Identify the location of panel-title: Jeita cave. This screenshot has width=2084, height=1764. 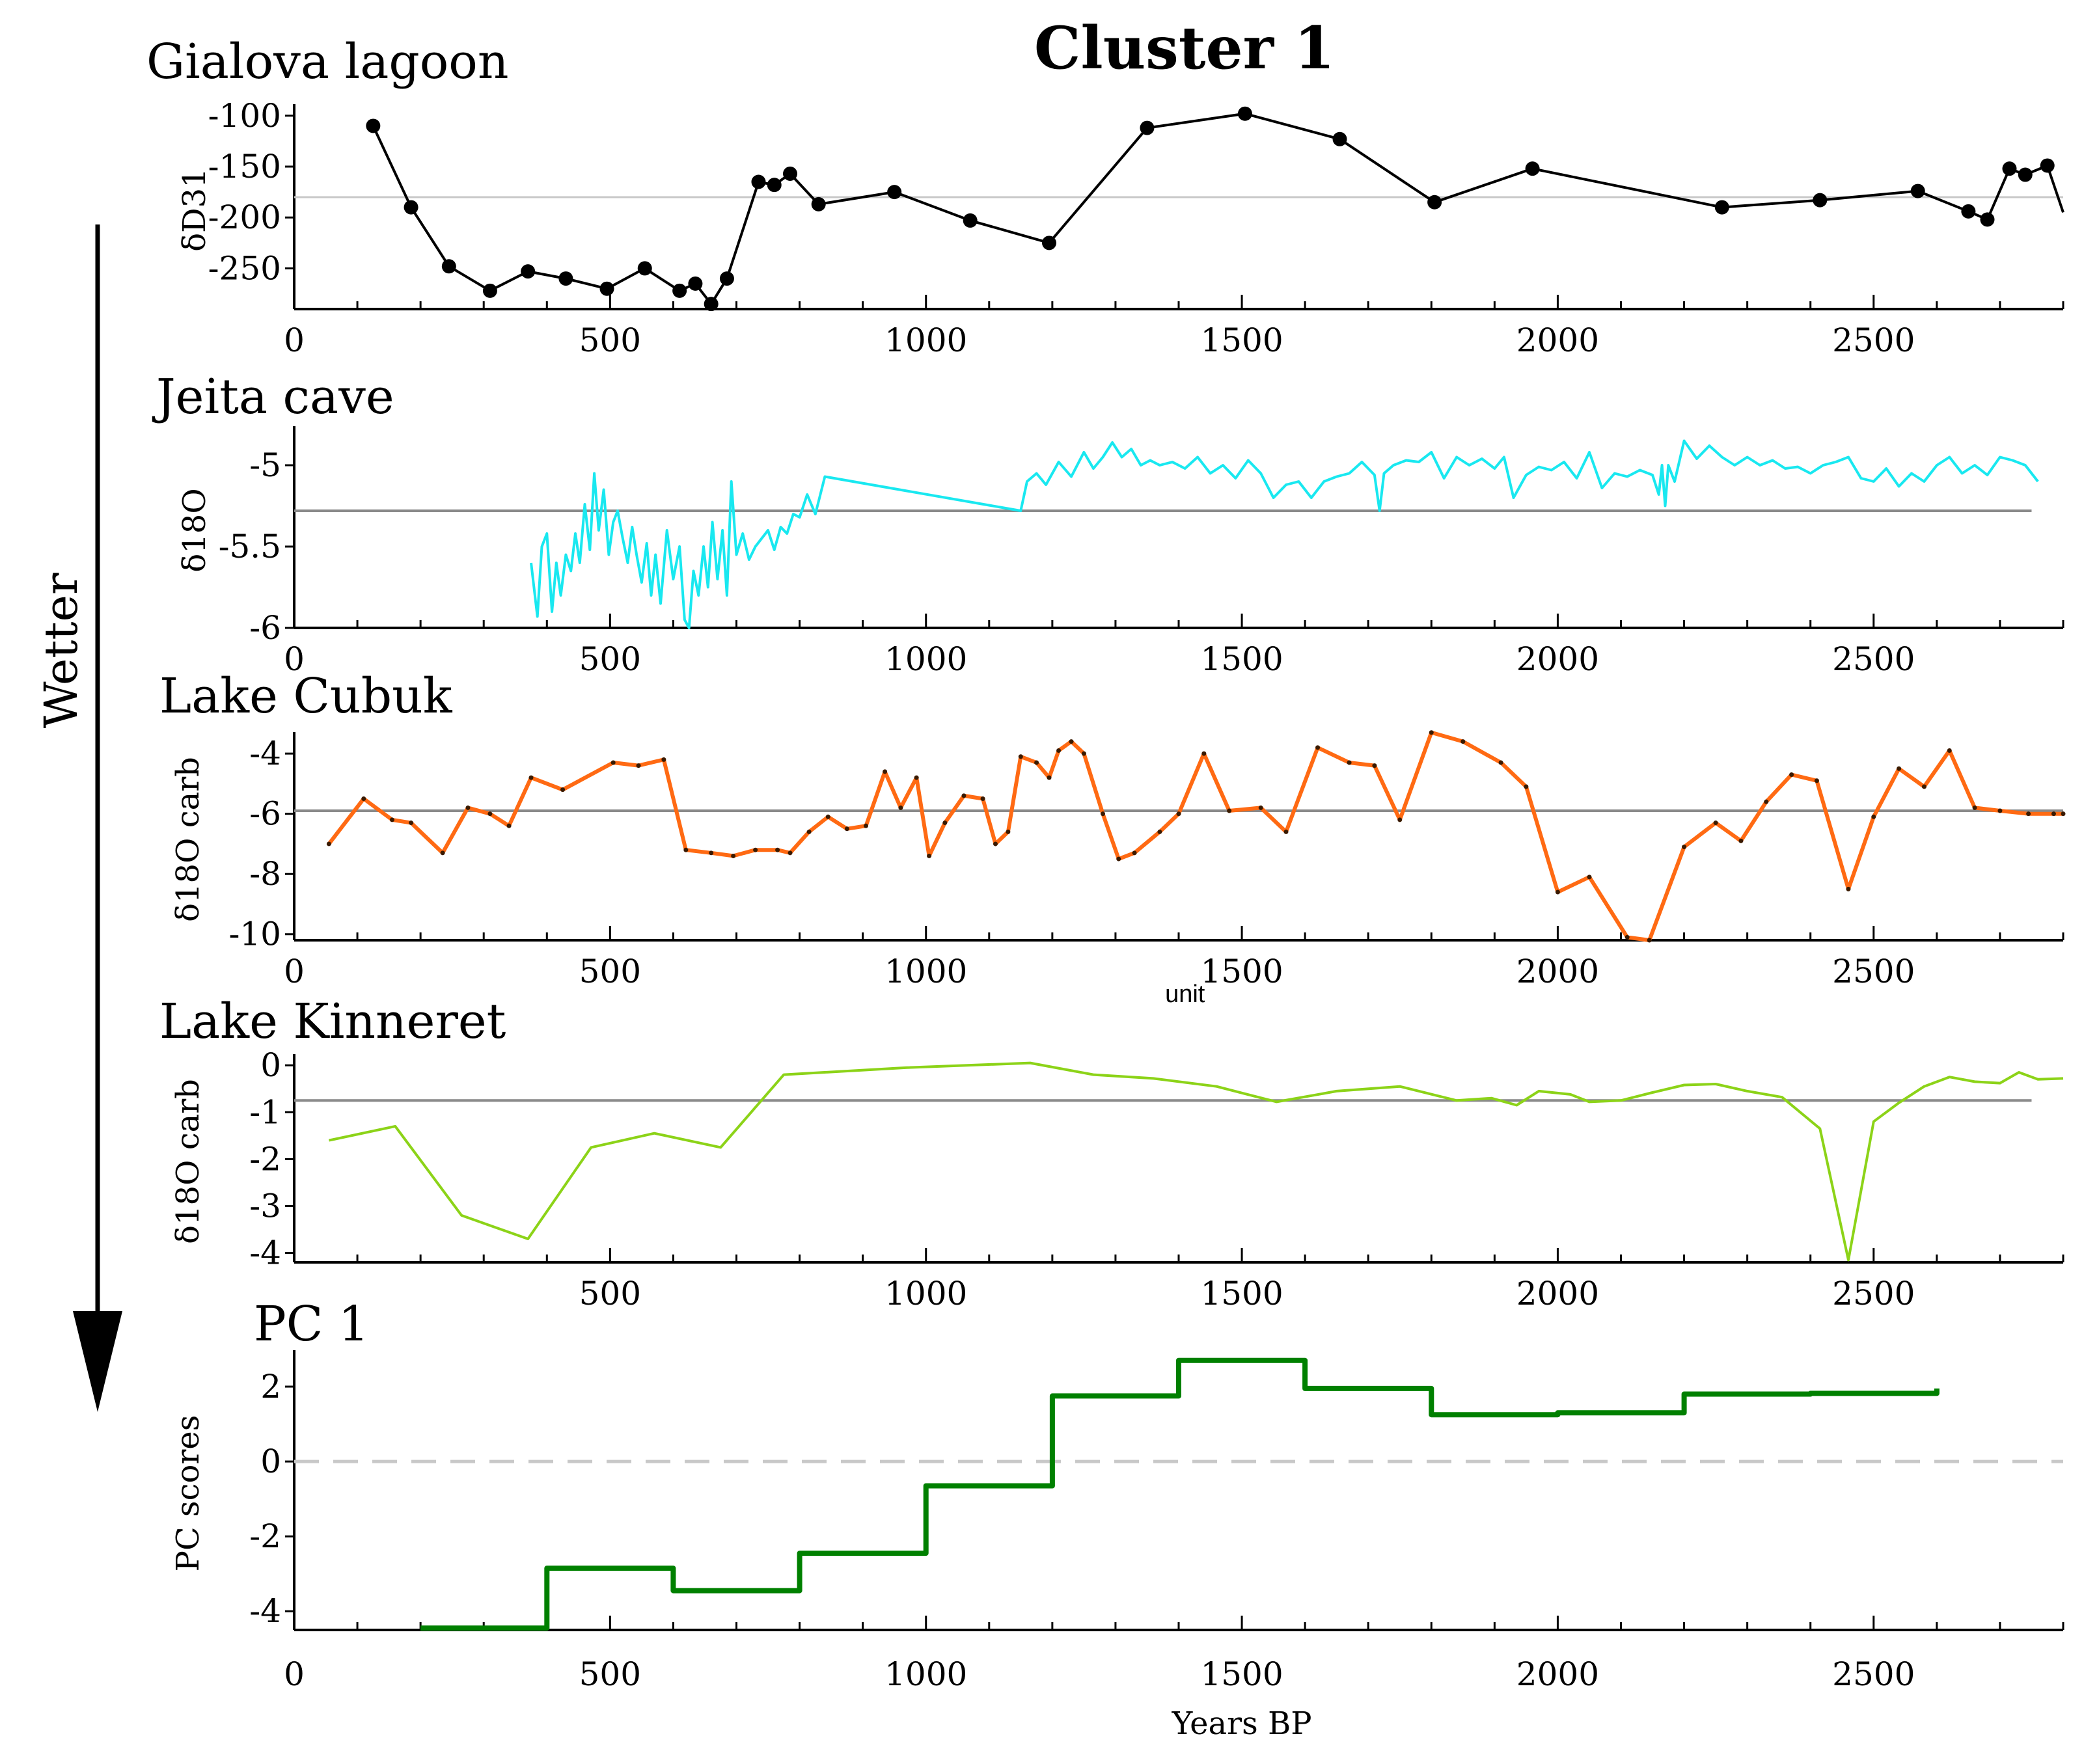
(273, 397).